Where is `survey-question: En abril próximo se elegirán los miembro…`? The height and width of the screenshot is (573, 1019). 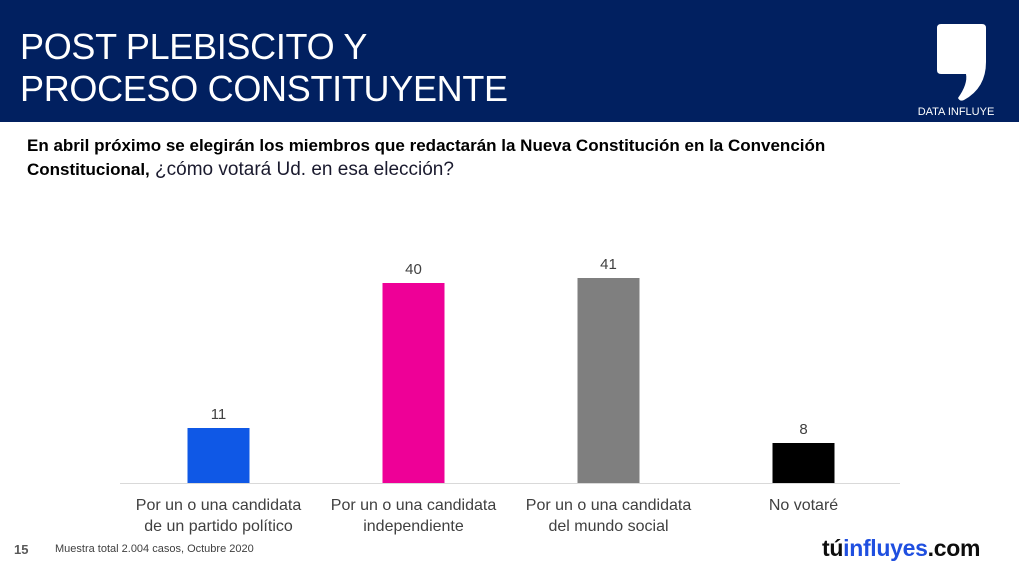
survey-question: En abril próximo se elegirán los miembro… is located at coordinates (477, 158).